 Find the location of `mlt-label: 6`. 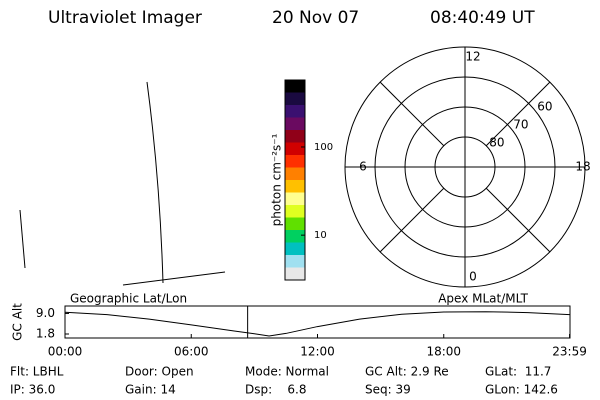

mlt-label: 6 is located at coordinates (363, 167).